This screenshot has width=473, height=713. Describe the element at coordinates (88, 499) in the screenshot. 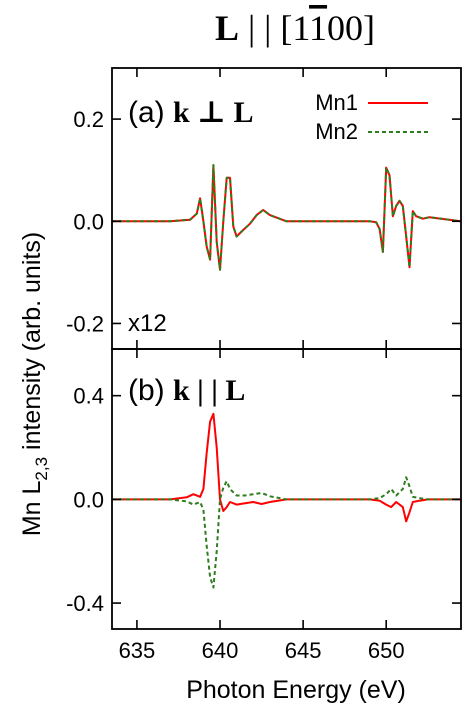

I see `panel-b-ytick-label: 0.0` at that location.